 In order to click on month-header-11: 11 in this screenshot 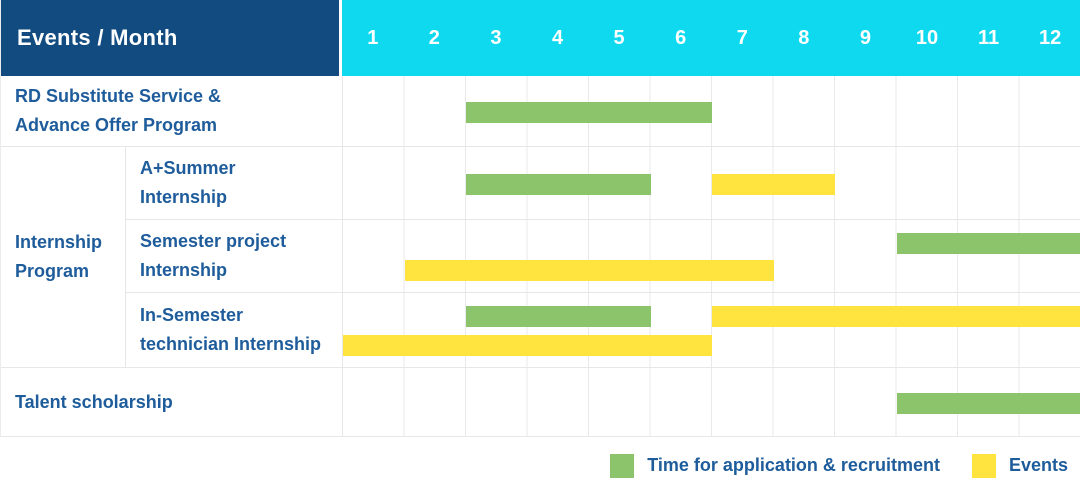, I will do `click(988, 37)`.